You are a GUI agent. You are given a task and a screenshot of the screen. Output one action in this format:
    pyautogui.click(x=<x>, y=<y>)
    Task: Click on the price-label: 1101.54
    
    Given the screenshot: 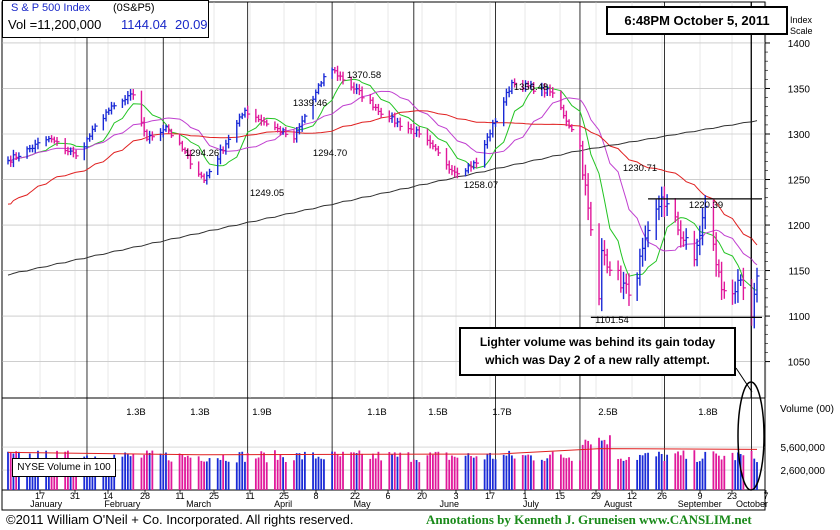 What is the action you would take?
    pyautogui.click(x=612, y=320)
    